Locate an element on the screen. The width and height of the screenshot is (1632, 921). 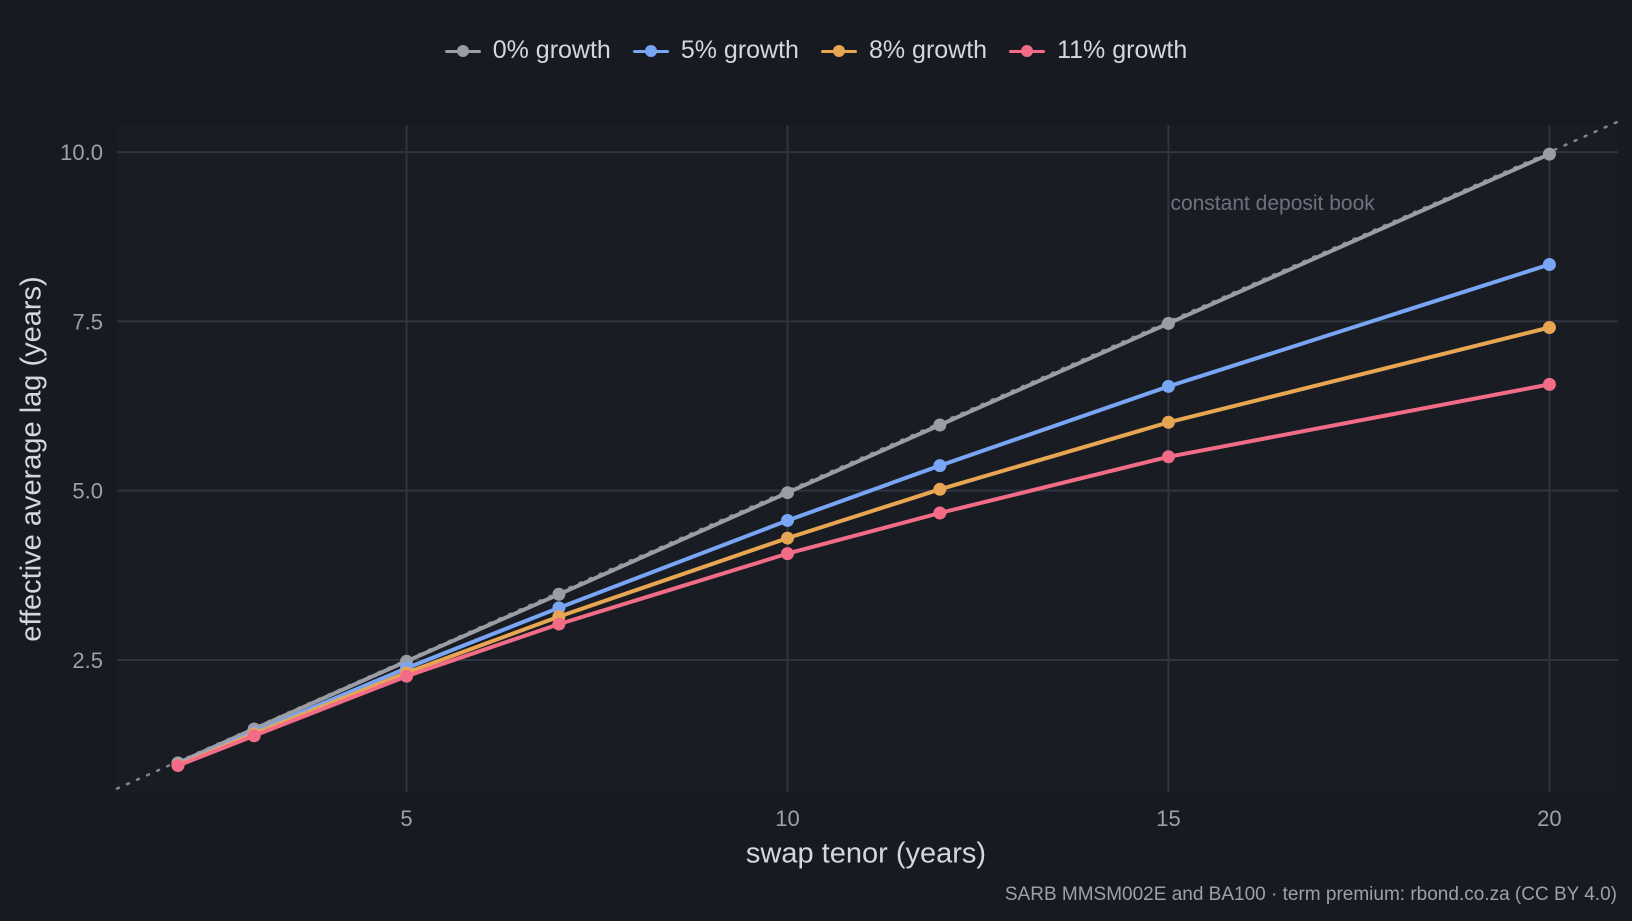
legend-label: 5% growth is located at coordinates (739, 50).